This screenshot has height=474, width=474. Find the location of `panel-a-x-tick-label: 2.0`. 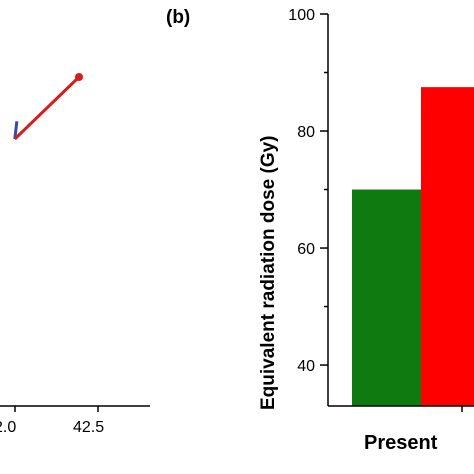

panel-a-x-tick-label: 2.0 is located at coordinates (8, 427).